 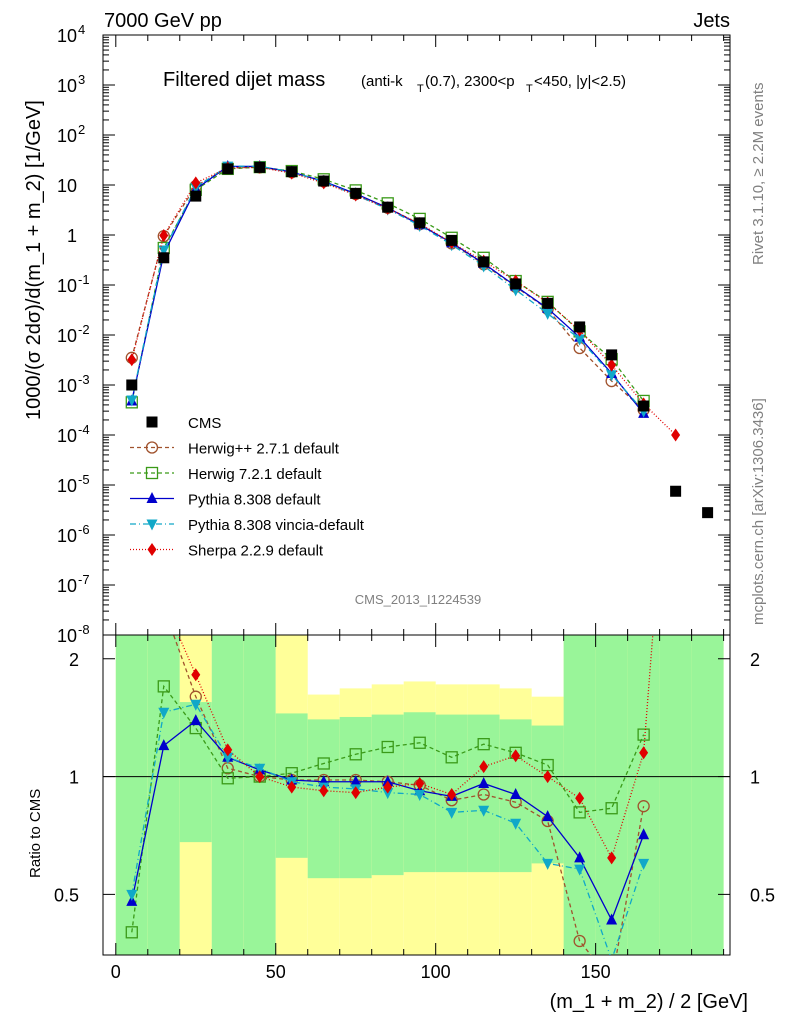 I want to click on x-tick-label: 150, so click(x=596, y=972).